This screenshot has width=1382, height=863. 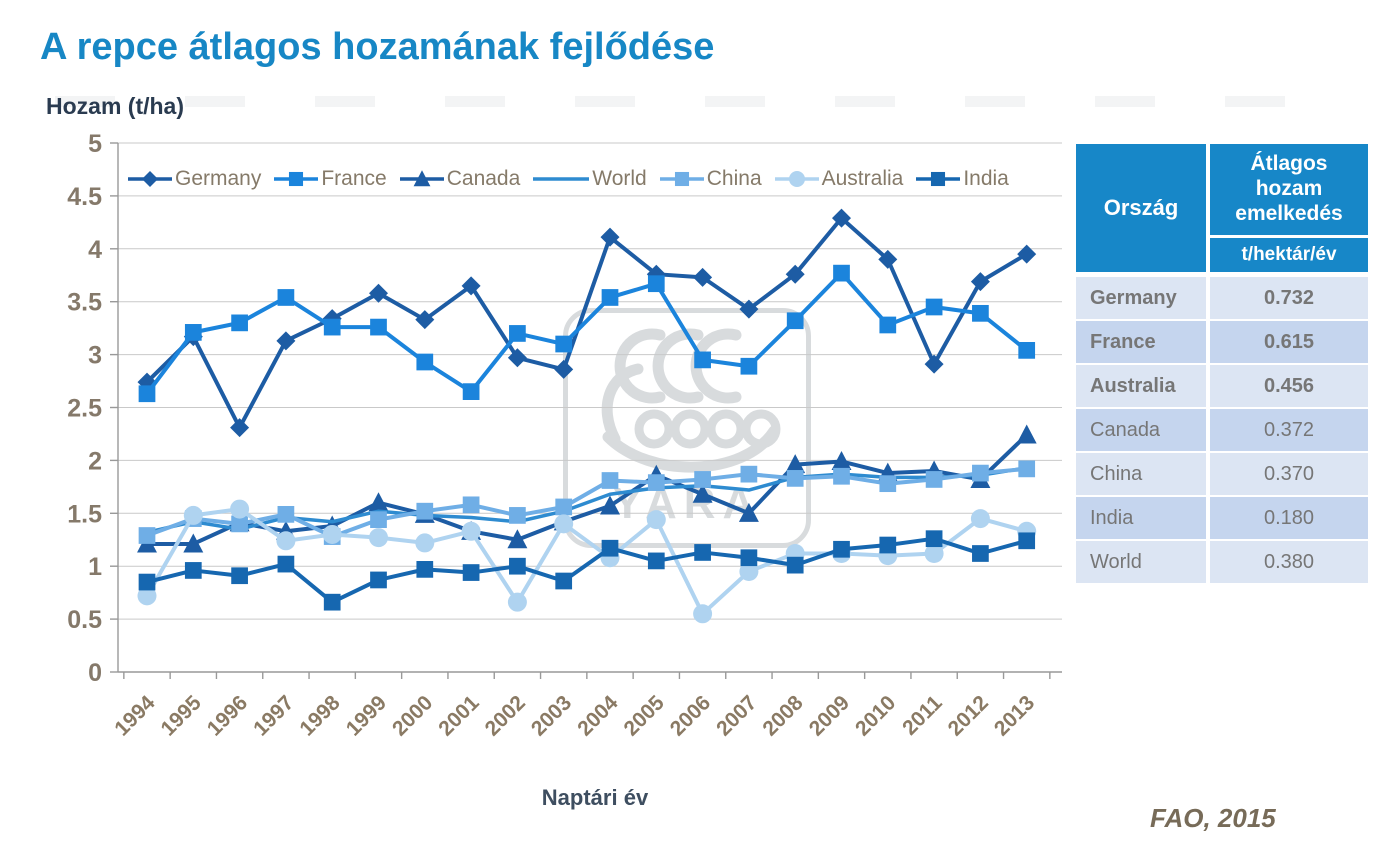 I want to click on country-cell: Germany, so click(x=1141, y=298).